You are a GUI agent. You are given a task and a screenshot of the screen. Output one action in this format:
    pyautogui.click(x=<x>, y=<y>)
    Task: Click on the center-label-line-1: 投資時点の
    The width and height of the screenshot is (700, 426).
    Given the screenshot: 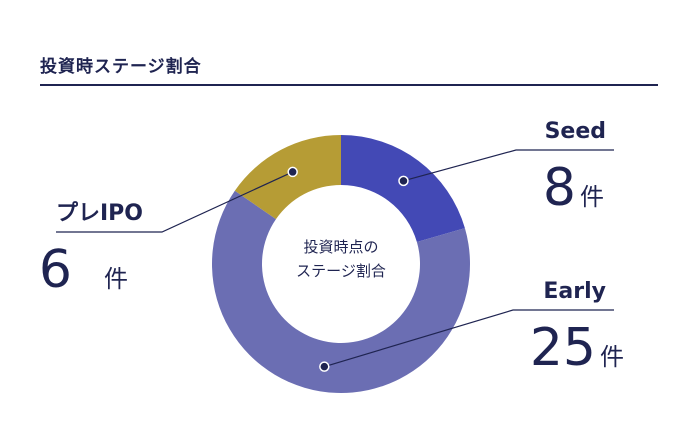 What is the action you would take?
    pyautogui.click(x=340, y=247)
    